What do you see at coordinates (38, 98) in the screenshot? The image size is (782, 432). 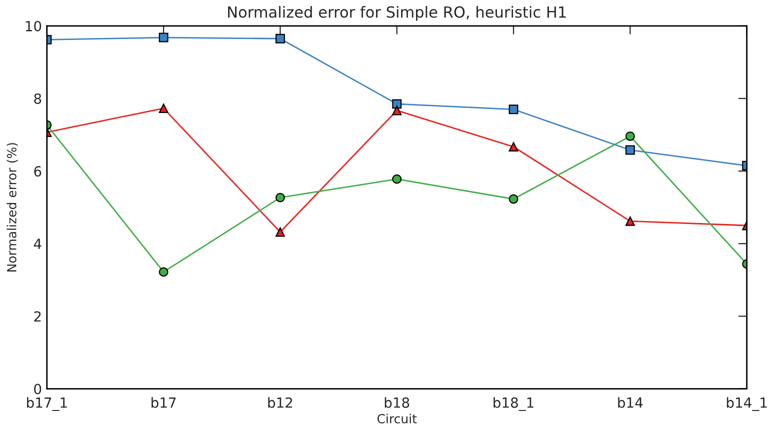 I see `y-tick-label: 8` at bounding box center [38, 98].